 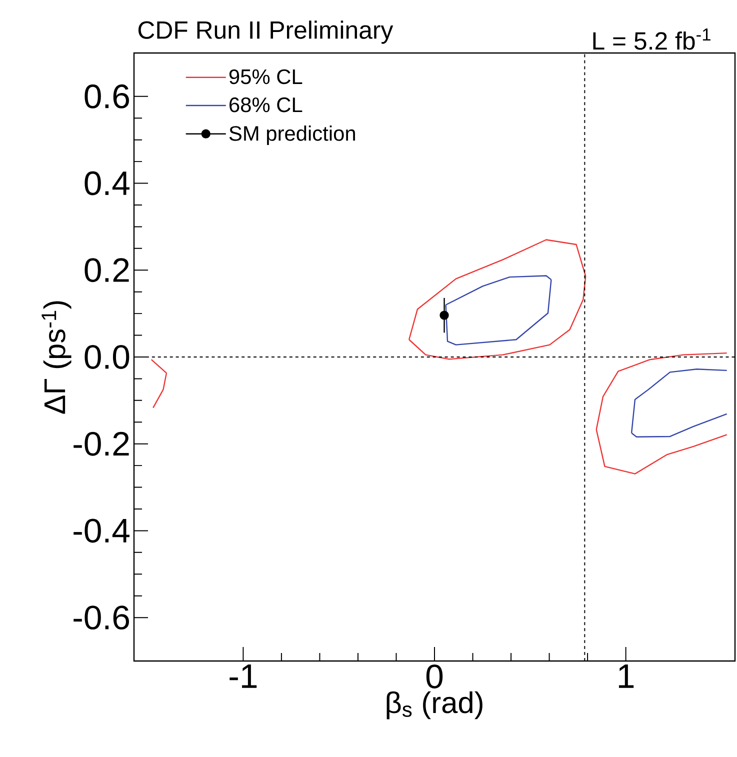 What do you see at coordinates (266, 104) in the screenshot?
I see `legend-label: 68% CL` at bounding box center [266, 104].